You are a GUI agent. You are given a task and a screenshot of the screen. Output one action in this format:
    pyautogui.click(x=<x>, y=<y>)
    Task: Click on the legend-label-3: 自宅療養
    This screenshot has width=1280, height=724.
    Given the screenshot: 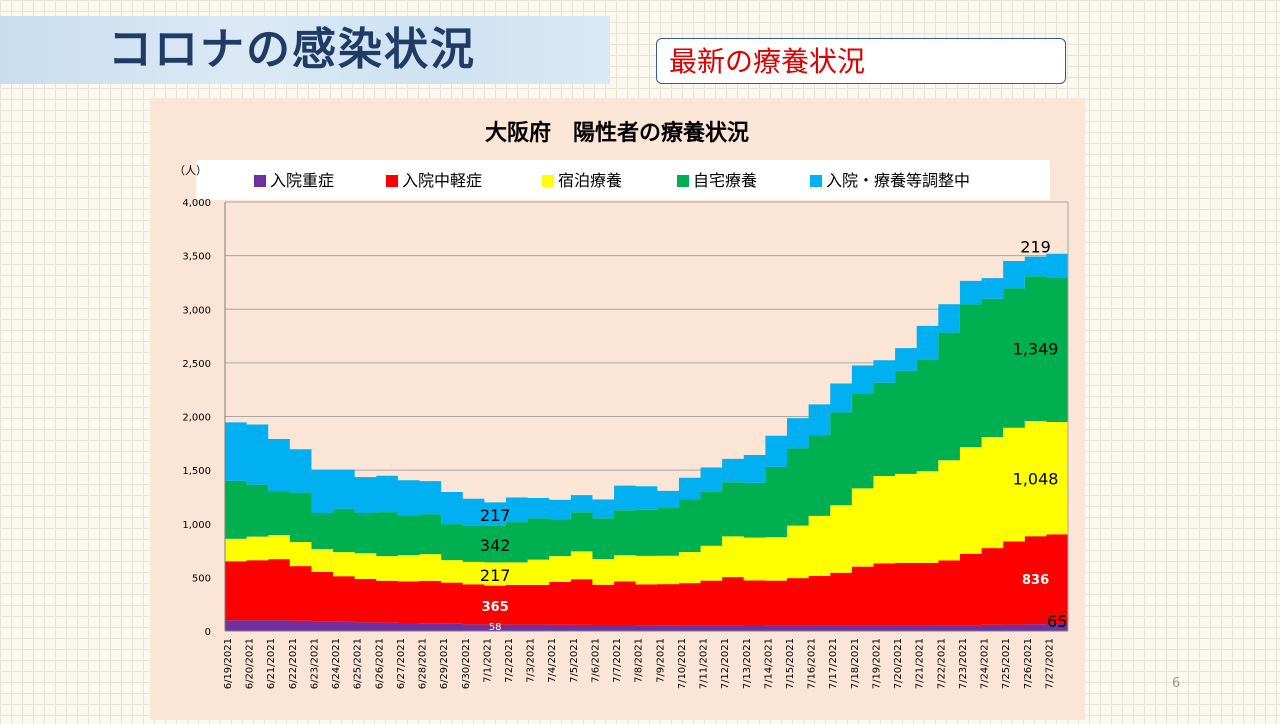 What is the action you would take?
    pyautogui.click(x=725, y=180)
    